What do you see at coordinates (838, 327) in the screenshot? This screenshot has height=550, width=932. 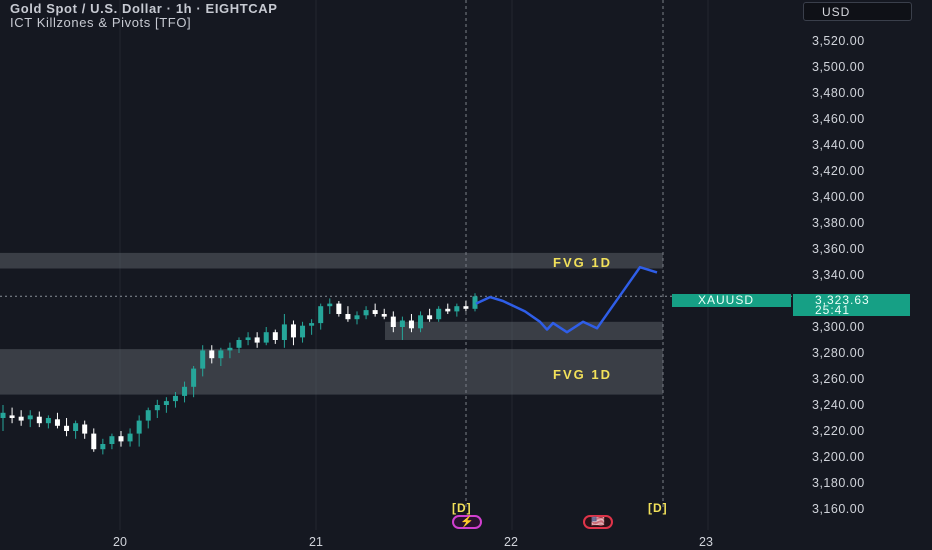 I see `y-tick-label: 3,300.00` at bounding box center [838, 327].